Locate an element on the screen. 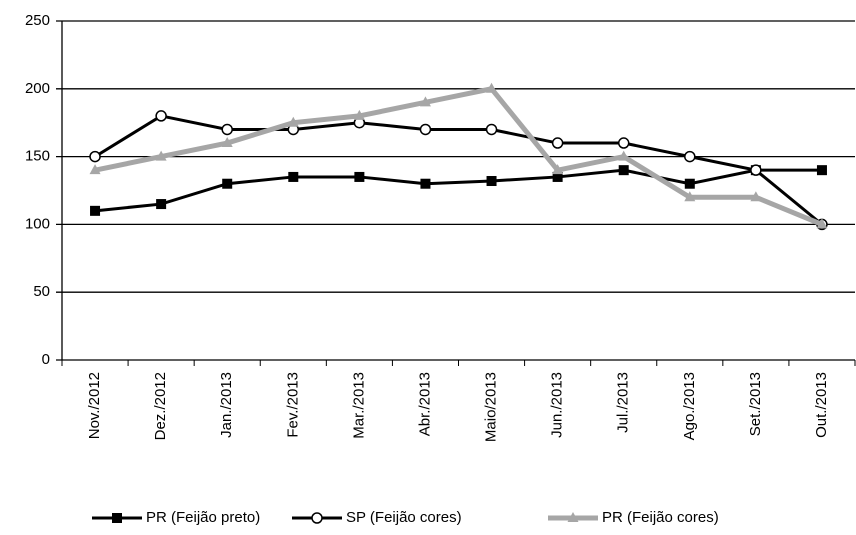  y-tick-label: 100 is located at coordinates (37, 223).